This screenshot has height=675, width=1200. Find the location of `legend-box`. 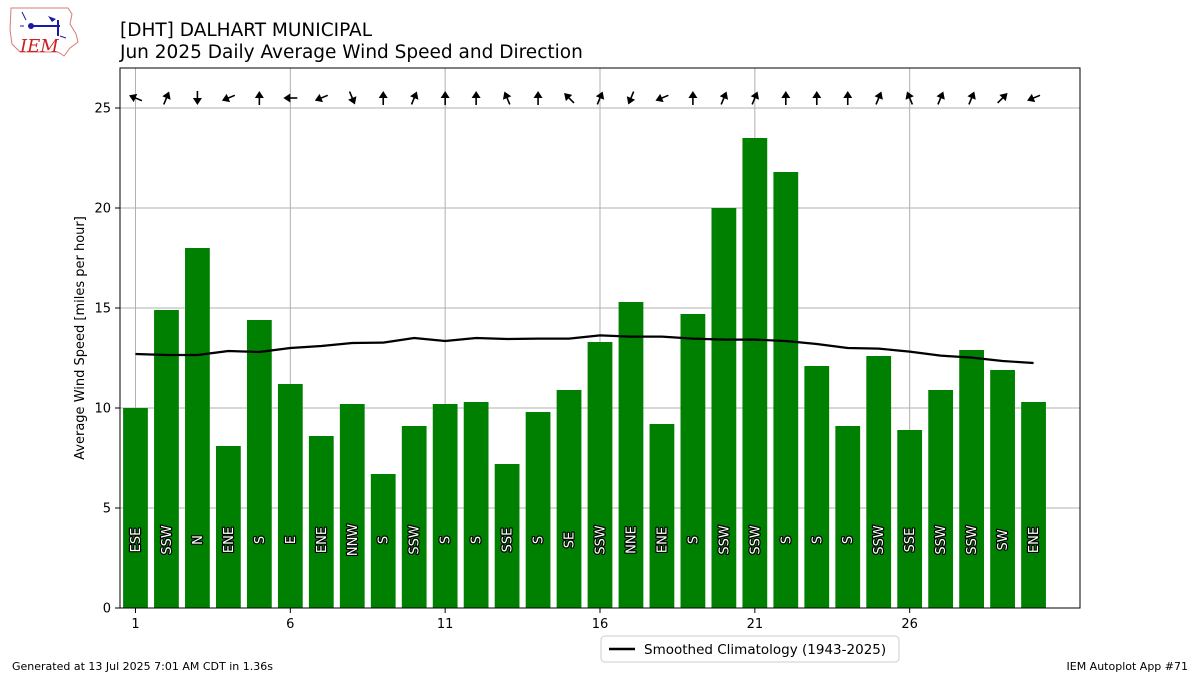

legend-box is located at coordinates (750, 649).